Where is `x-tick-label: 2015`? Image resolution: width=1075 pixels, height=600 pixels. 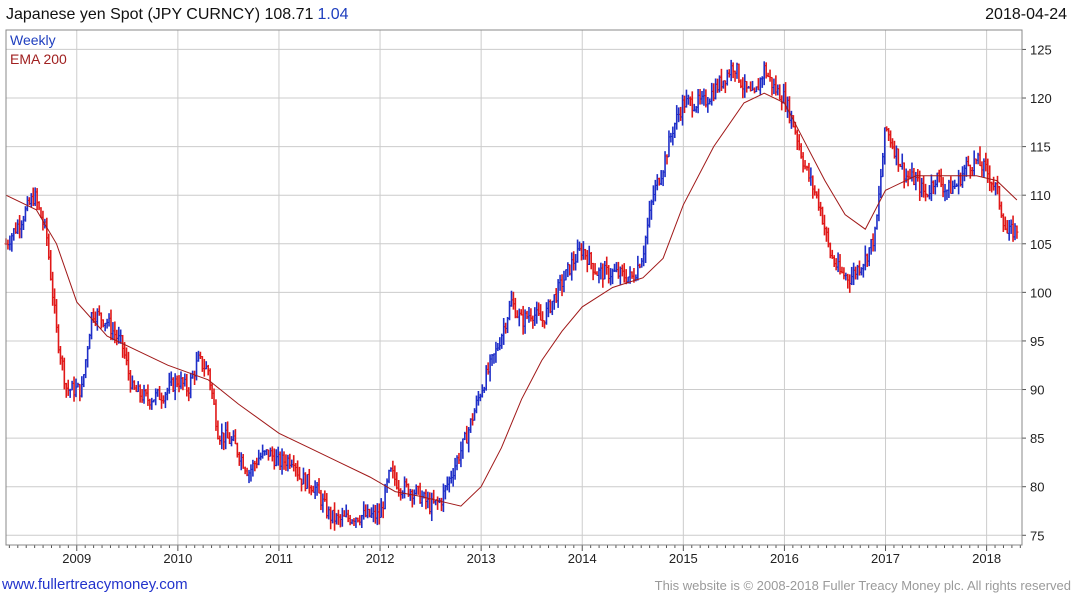 x-tick-label: 2015 is located at coordinates (683, 558).